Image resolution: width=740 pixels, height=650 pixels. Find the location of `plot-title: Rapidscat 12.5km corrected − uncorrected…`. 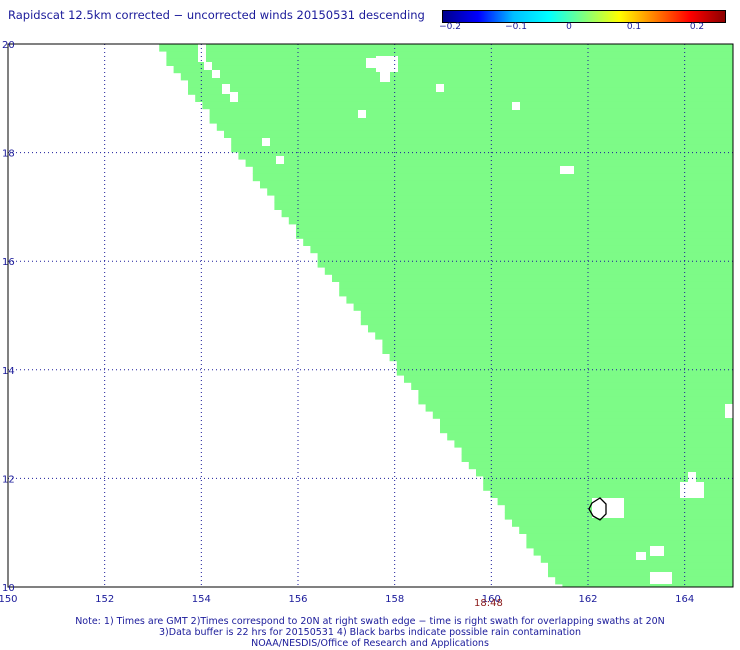

plot-title: Rapidscat 12.5km corrected − uncorrected… is located at coordinates (216, 15).